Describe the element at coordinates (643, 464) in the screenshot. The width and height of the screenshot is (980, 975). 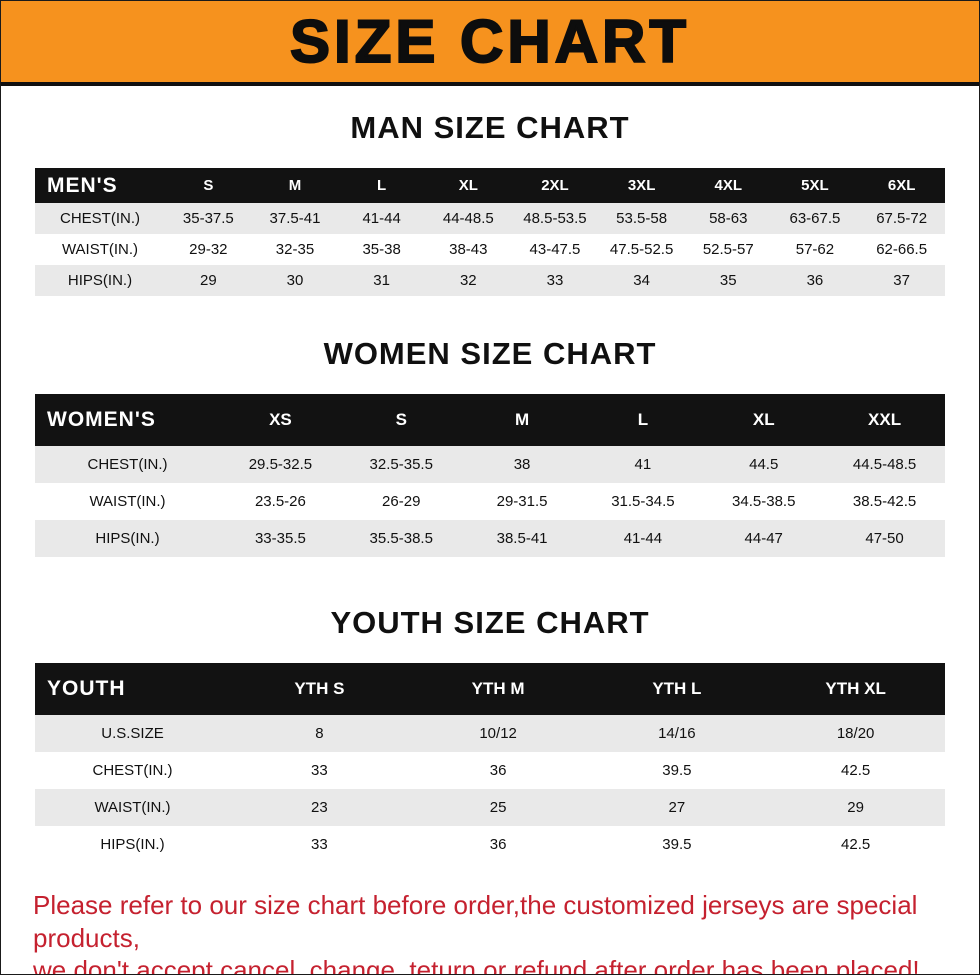
I see `cell: 41` at that location.